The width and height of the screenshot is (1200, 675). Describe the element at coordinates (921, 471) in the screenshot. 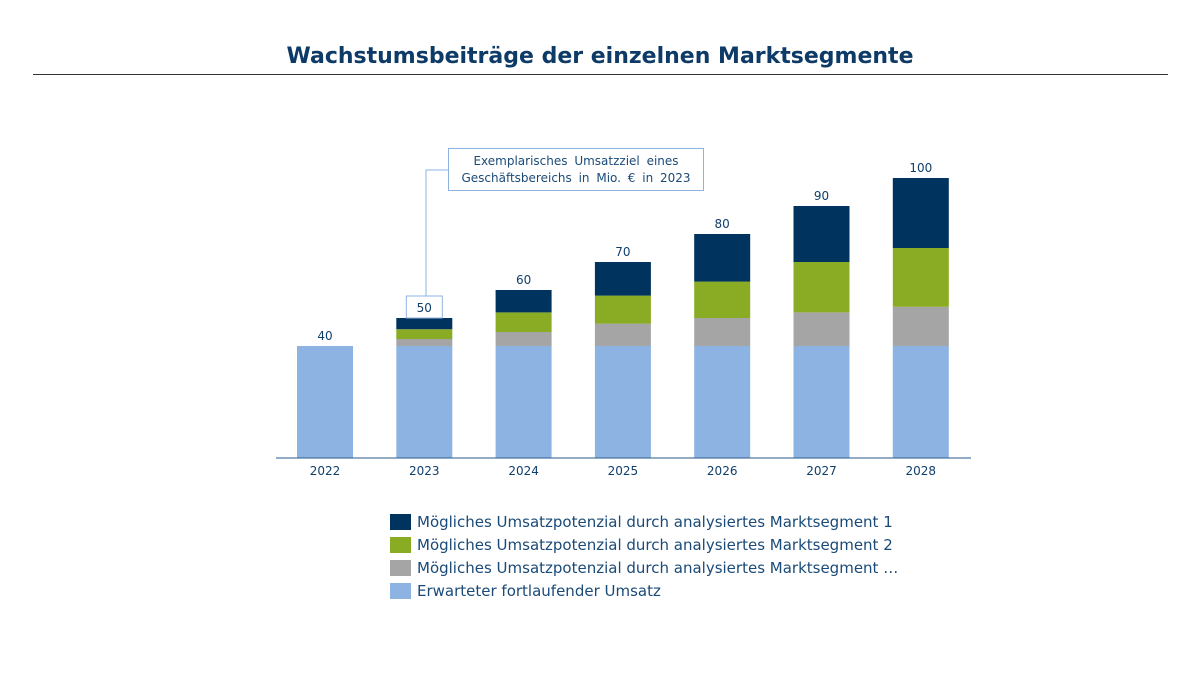

I see `x-tick-label-2028: 2028` at that location.